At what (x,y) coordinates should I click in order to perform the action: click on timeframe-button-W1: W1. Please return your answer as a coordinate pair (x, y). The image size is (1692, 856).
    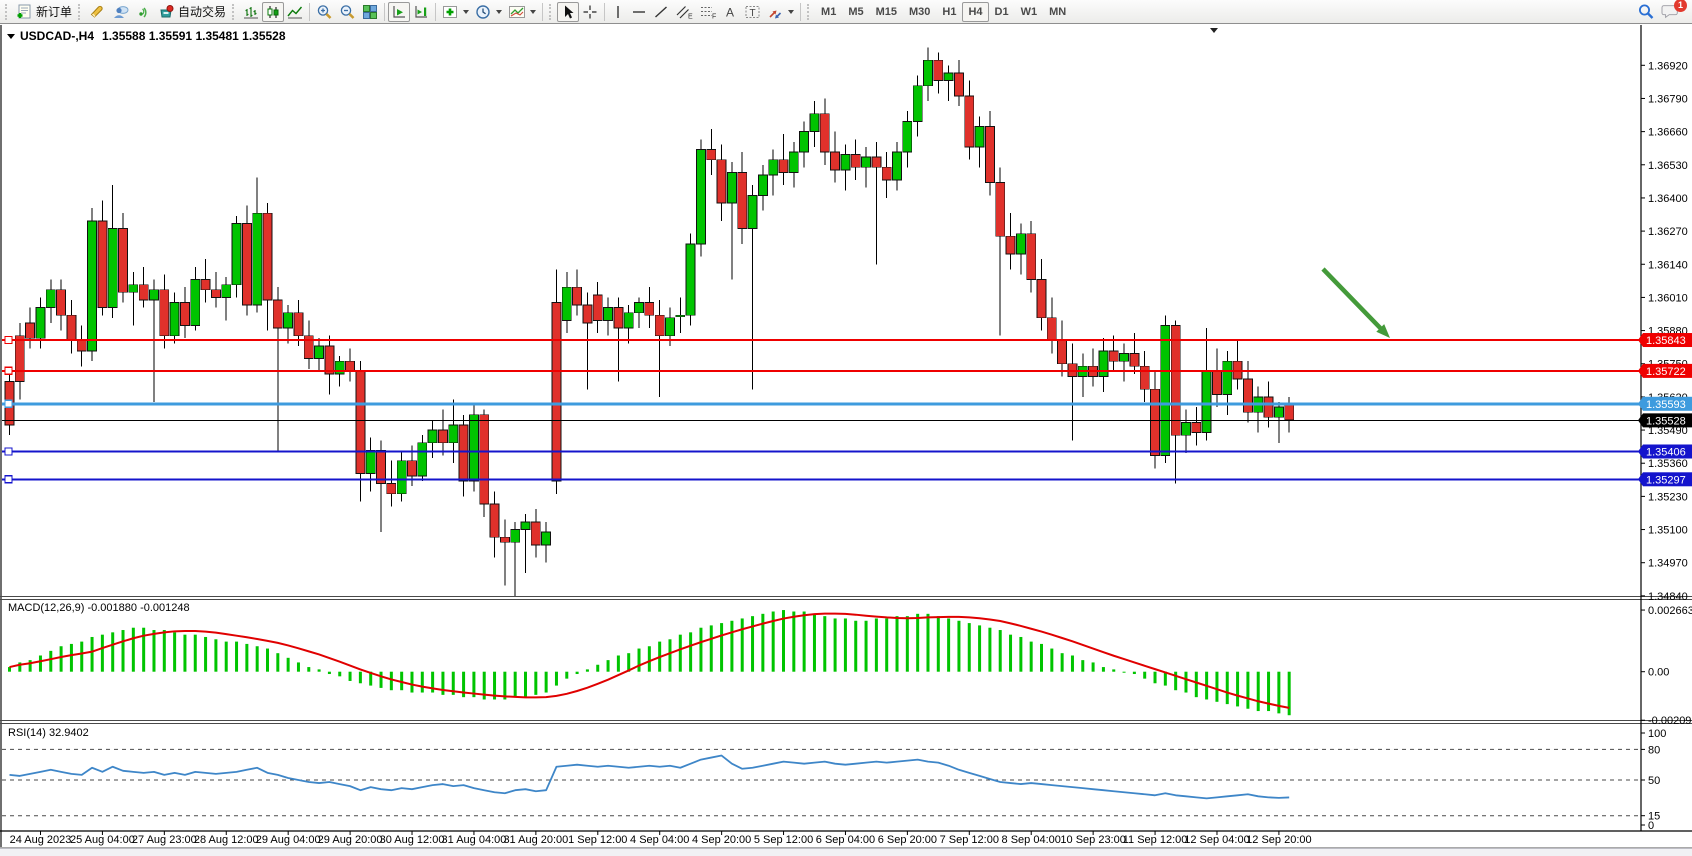
    Looking at the image, I should click on (1029, 12).